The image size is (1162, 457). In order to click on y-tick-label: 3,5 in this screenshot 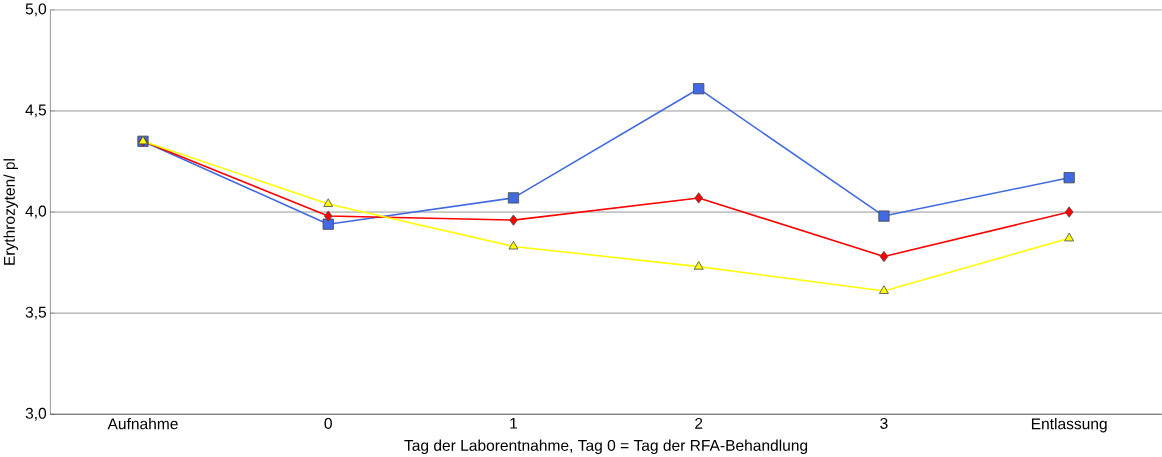, I will do `click(36, 313)`.